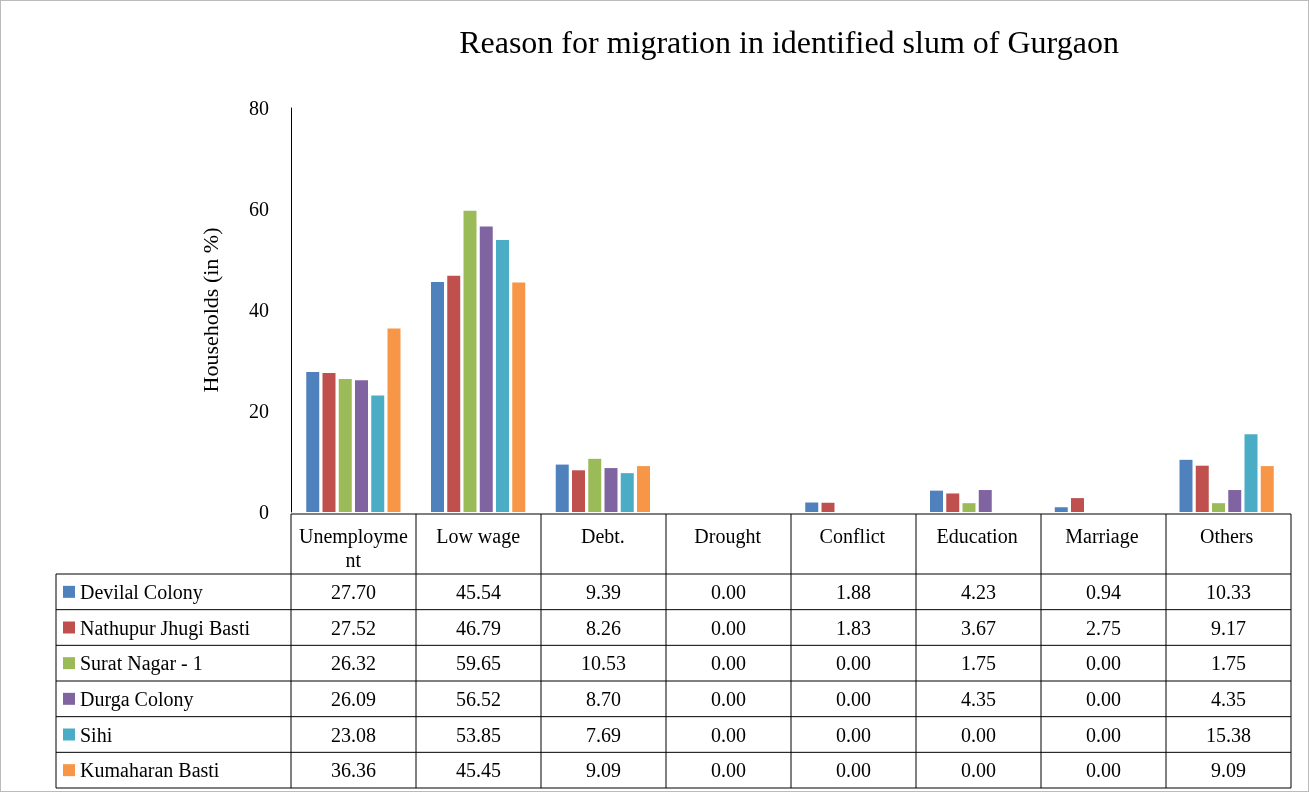  What do you see at coordinates (210, 310) in the screenshot?
I see `y-axis-title: Households (in %)` at bounding box center [210, 310].